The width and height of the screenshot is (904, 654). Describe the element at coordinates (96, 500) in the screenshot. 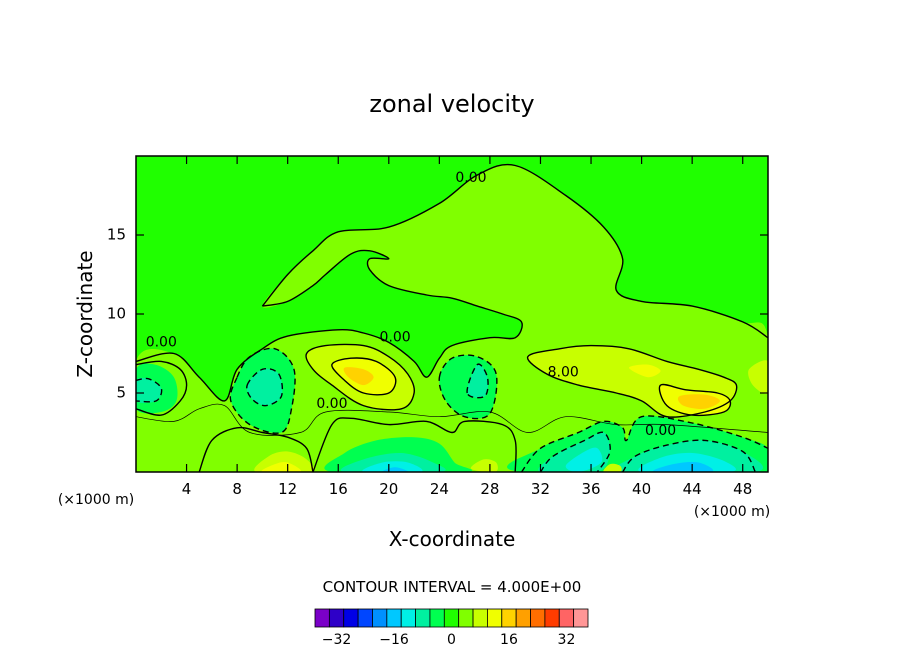

I see `x-unit-label-left: (×1000 m)` at that location.